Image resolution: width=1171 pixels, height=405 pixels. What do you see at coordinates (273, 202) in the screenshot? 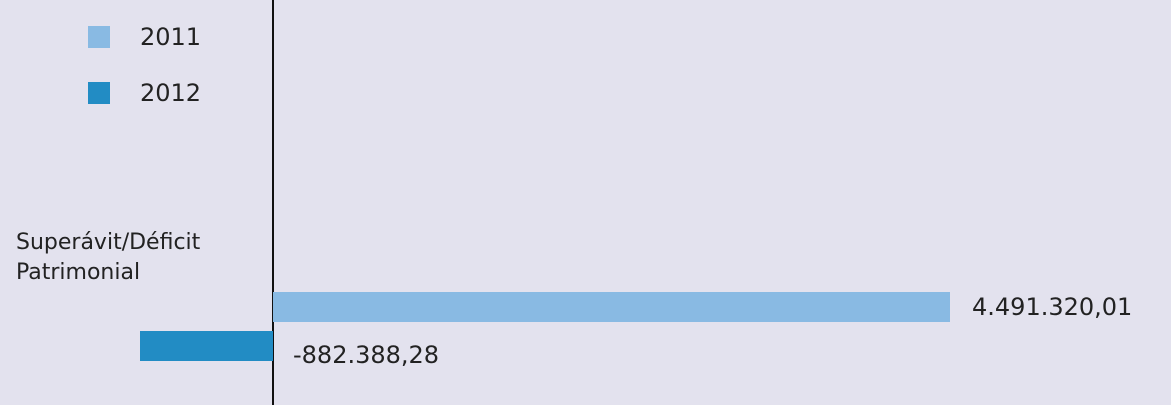
I see `axis-line` at bounding box center [273, 202].